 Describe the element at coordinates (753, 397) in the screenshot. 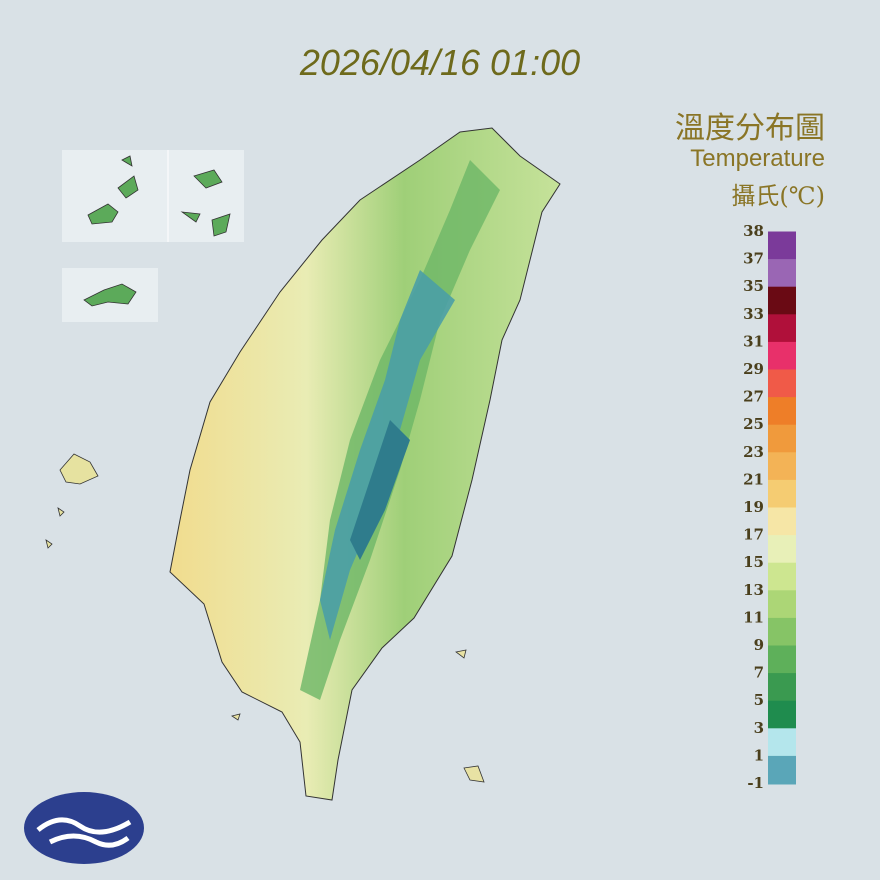

I see `legend-label: 27` at that location.